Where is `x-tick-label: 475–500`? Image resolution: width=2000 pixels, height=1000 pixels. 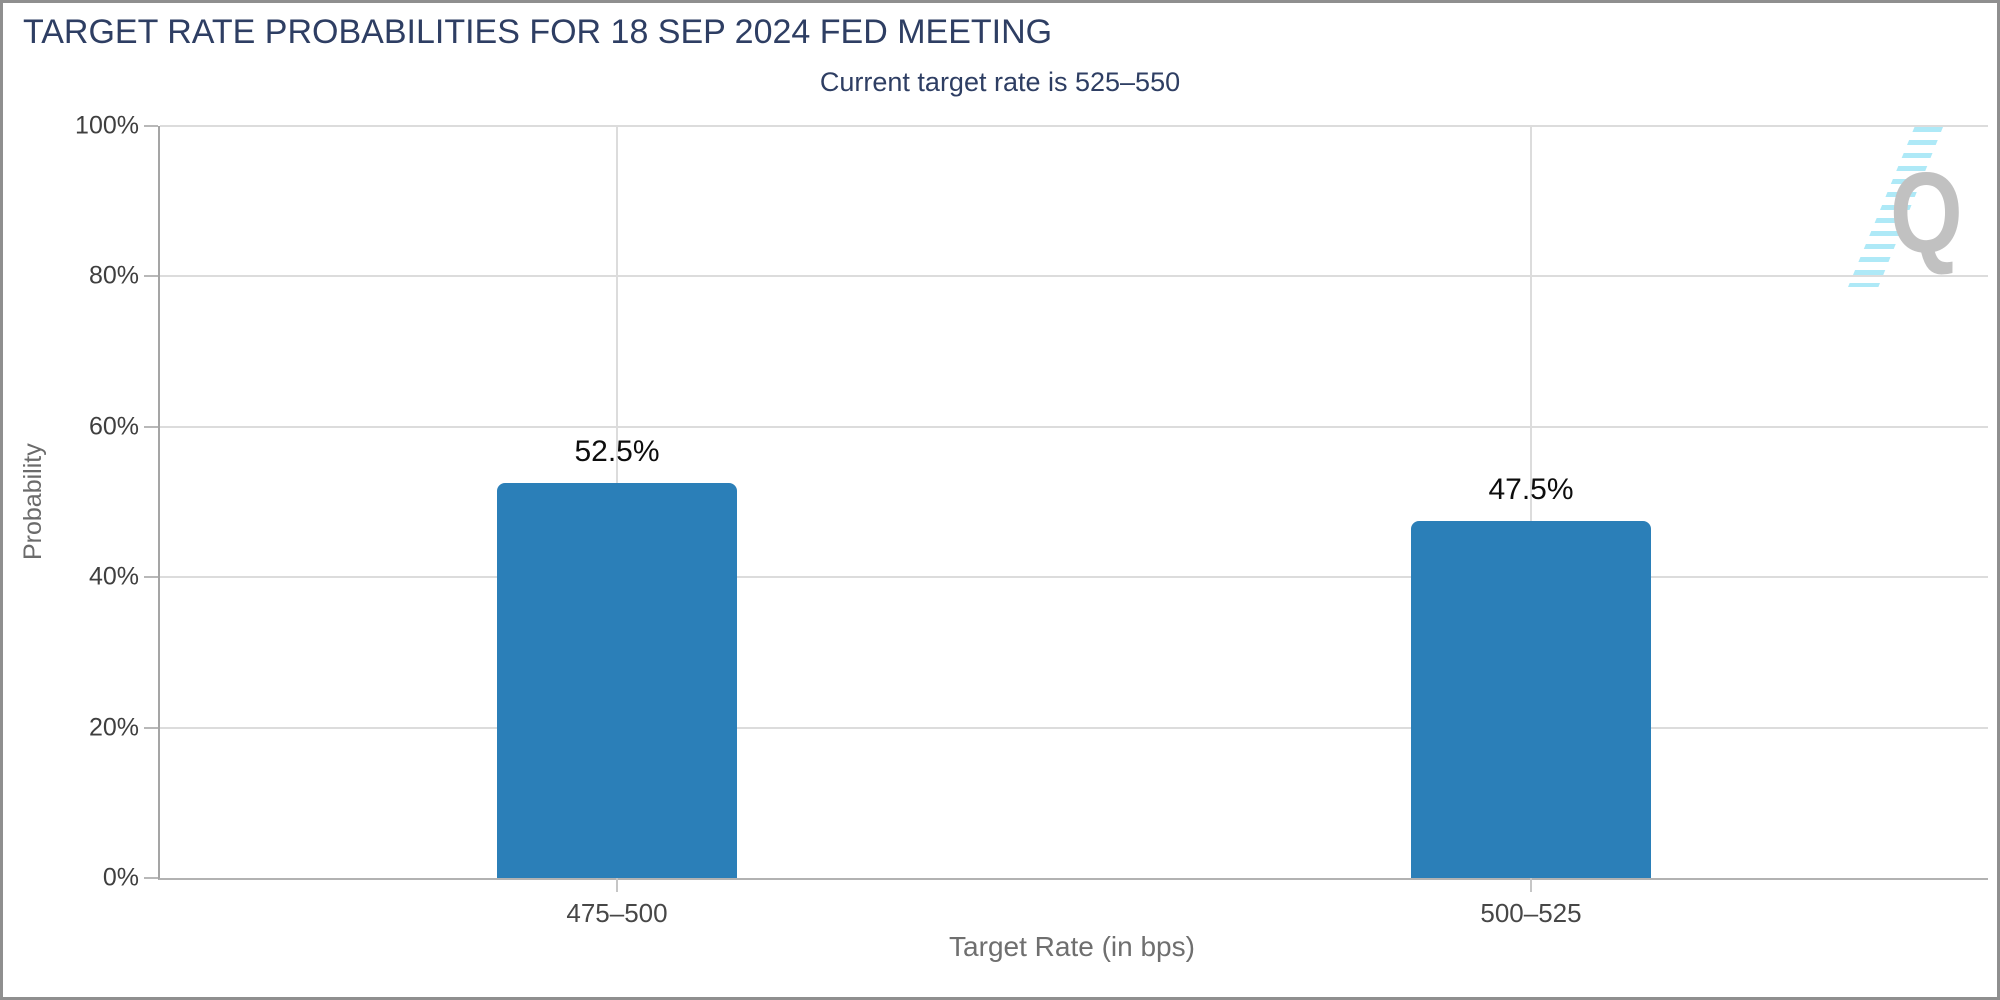 x-tick-label: 475–500 is located at coordinates (617, 913).